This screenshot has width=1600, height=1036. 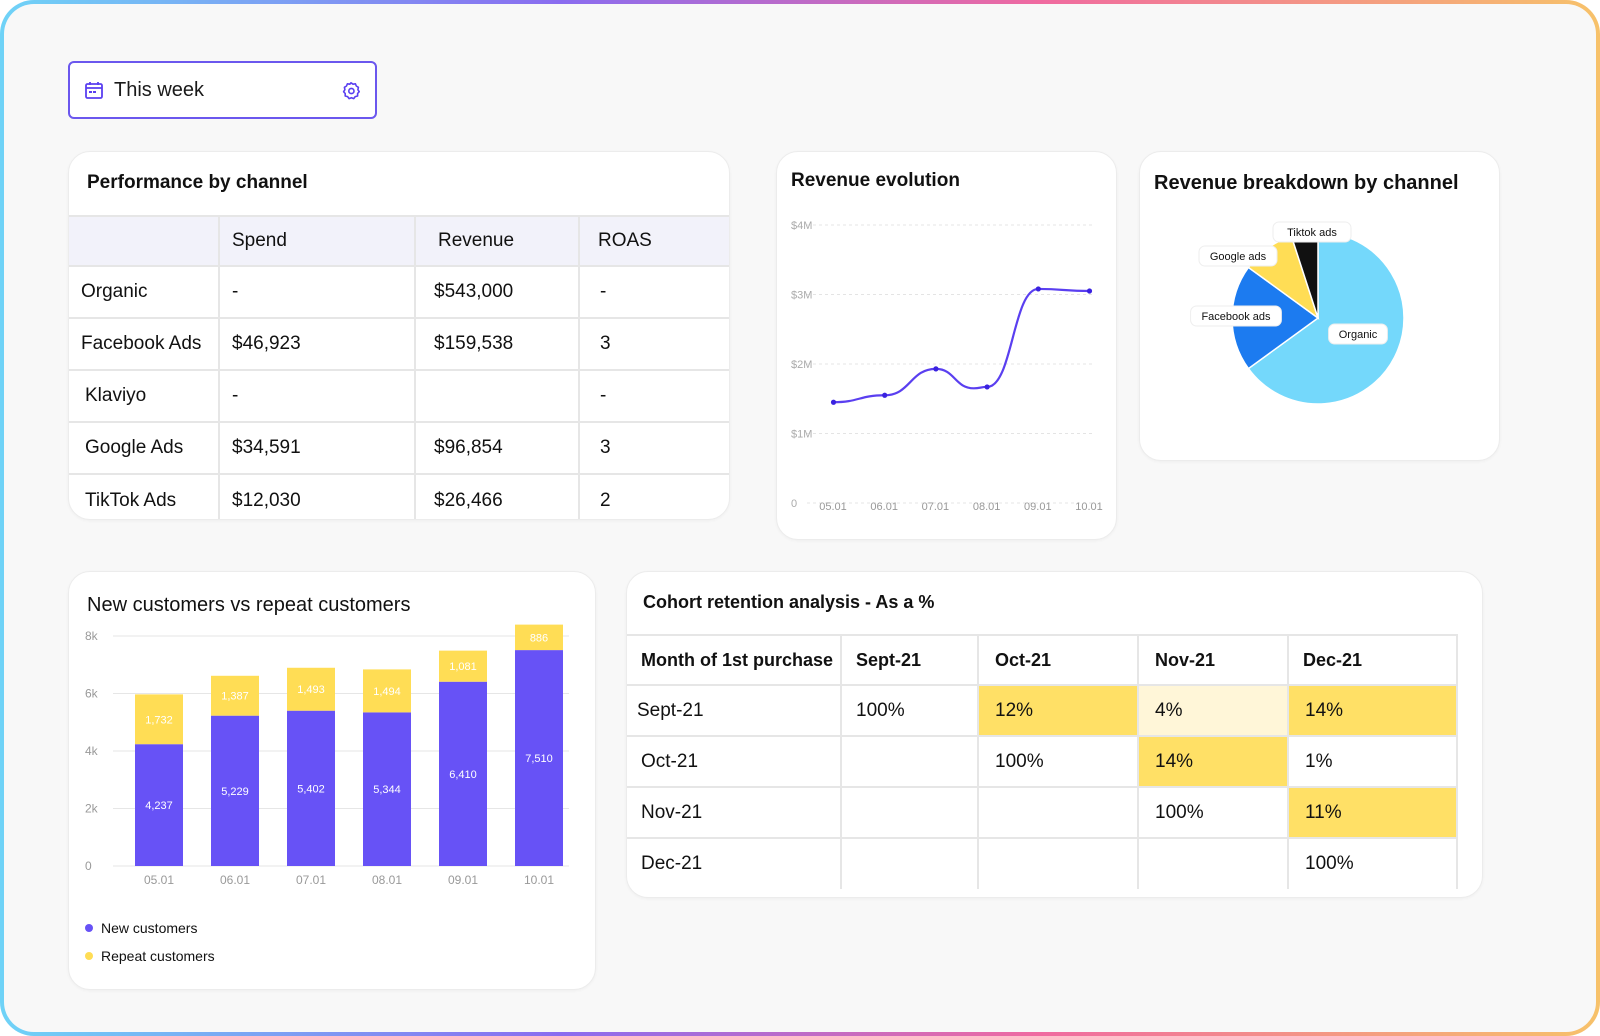 What do you see at coordinates (654, 240) in the screenshot?
I see `column-header-roas: ROAS` at bounding box center [654, 240].